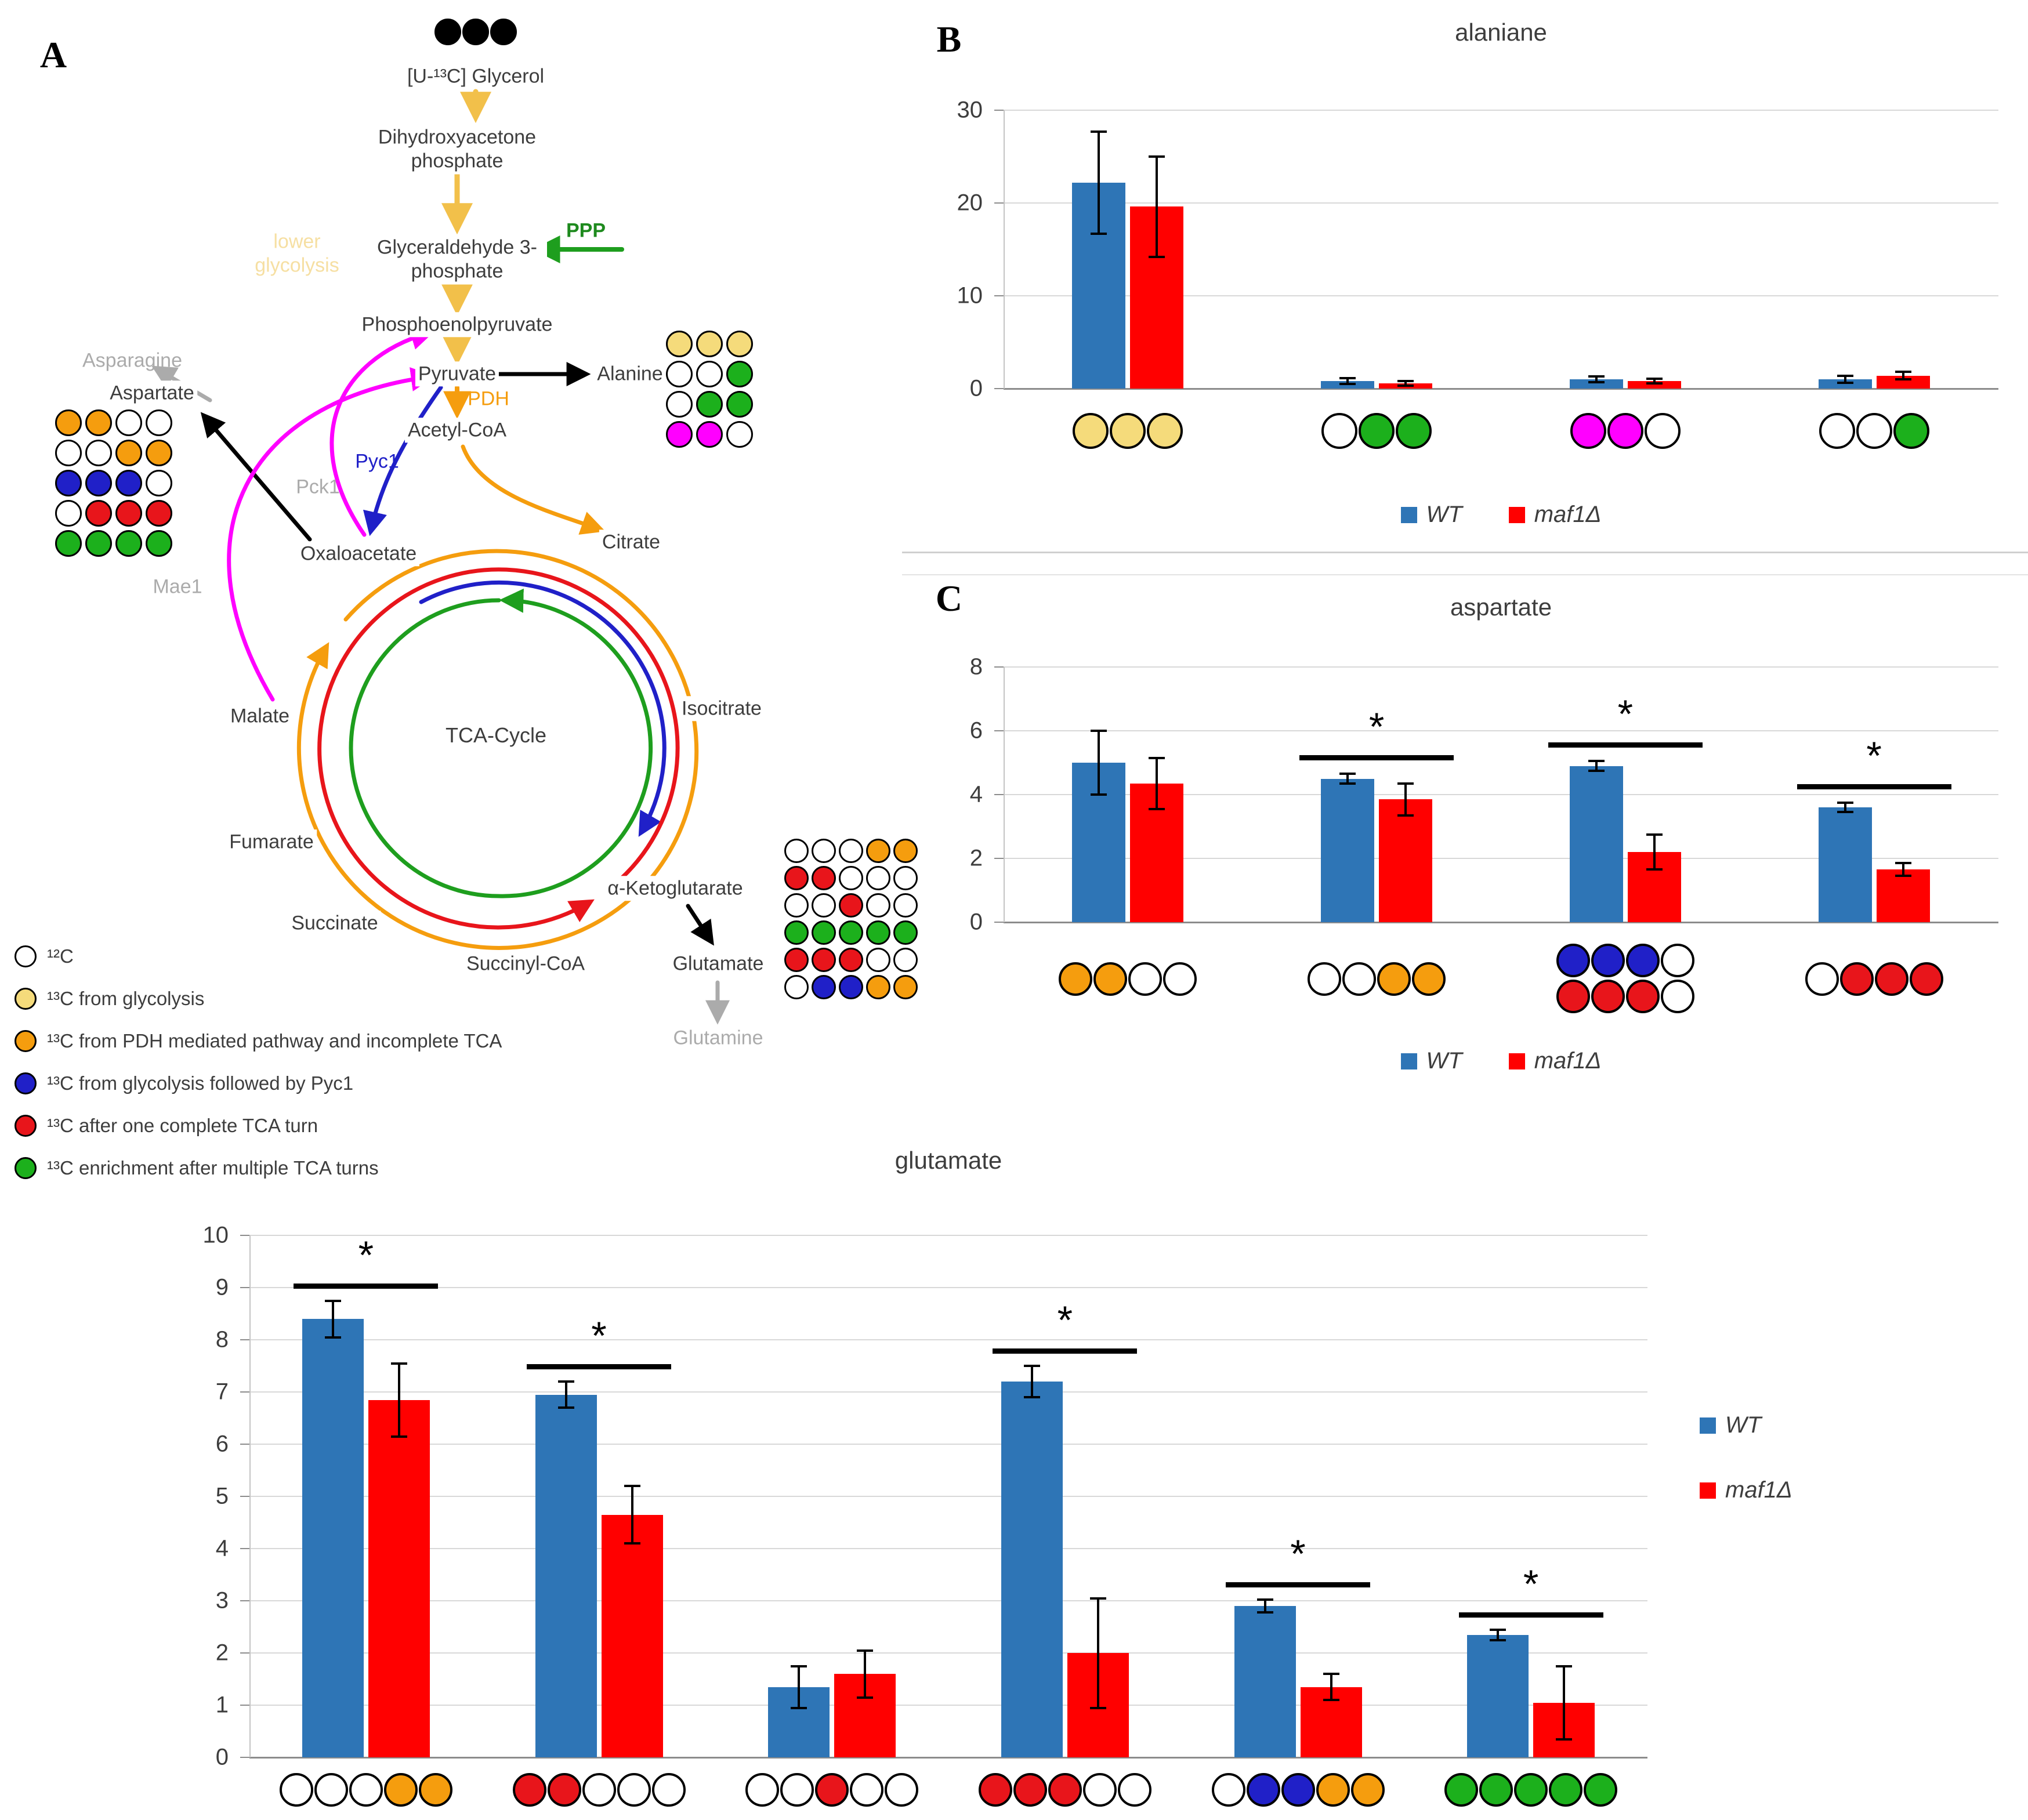 This screenshot has height=1820, width=2028. I want to click on panel-a-label: A, so click(53, 54).